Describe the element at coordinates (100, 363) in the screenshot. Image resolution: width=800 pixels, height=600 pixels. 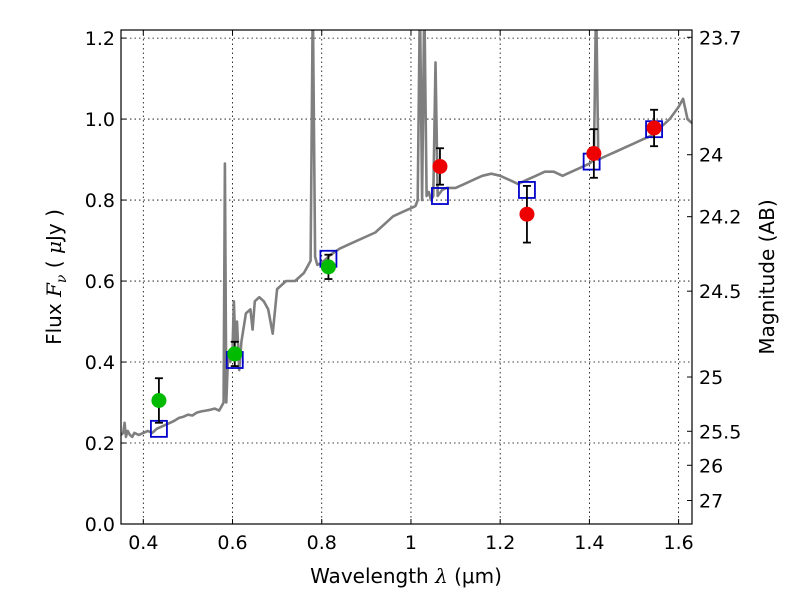
I see `y-tick-label: 0.4` at that location.